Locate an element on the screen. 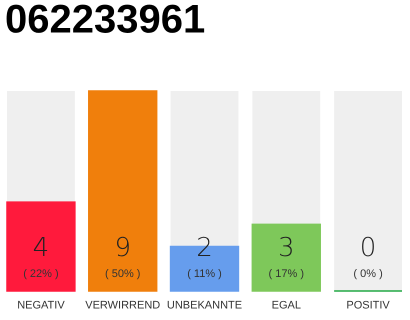  annotation: ( 22% ) is located at coordinates (41, 274).